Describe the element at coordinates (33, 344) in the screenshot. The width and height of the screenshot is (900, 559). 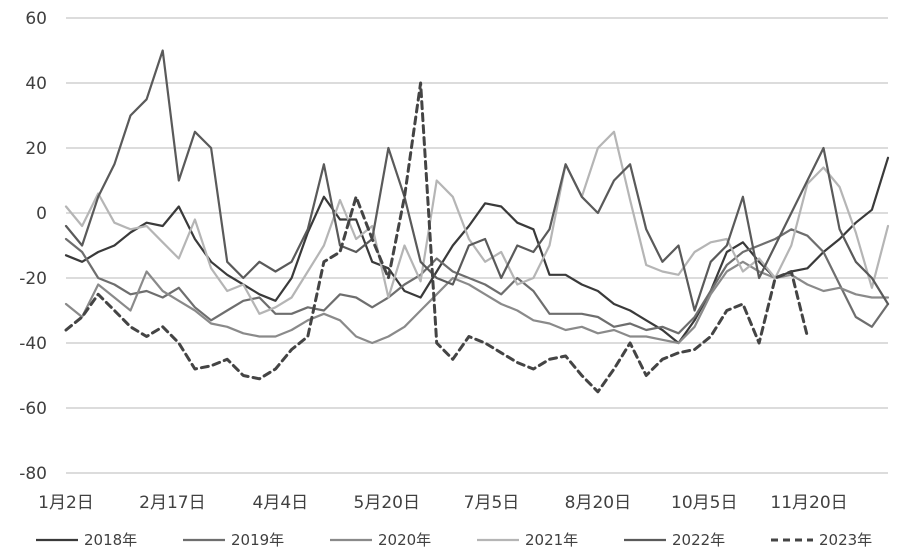
I see `y-tick-label: -40` at that location.